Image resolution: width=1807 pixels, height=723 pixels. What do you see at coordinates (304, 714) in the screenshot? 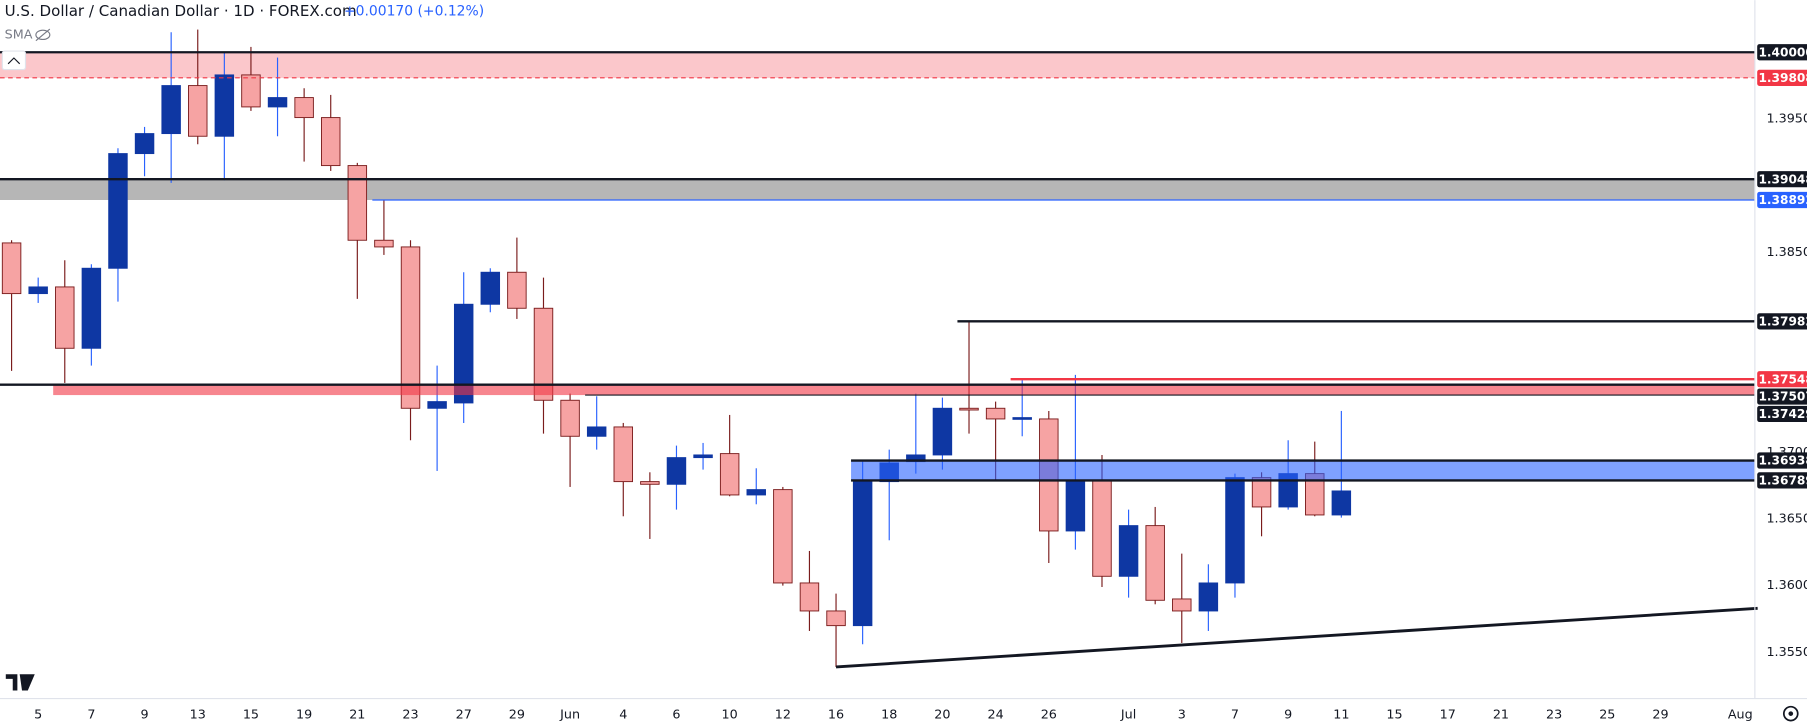
I see `x-tick-label: 19` at bounding box center [304, 714].